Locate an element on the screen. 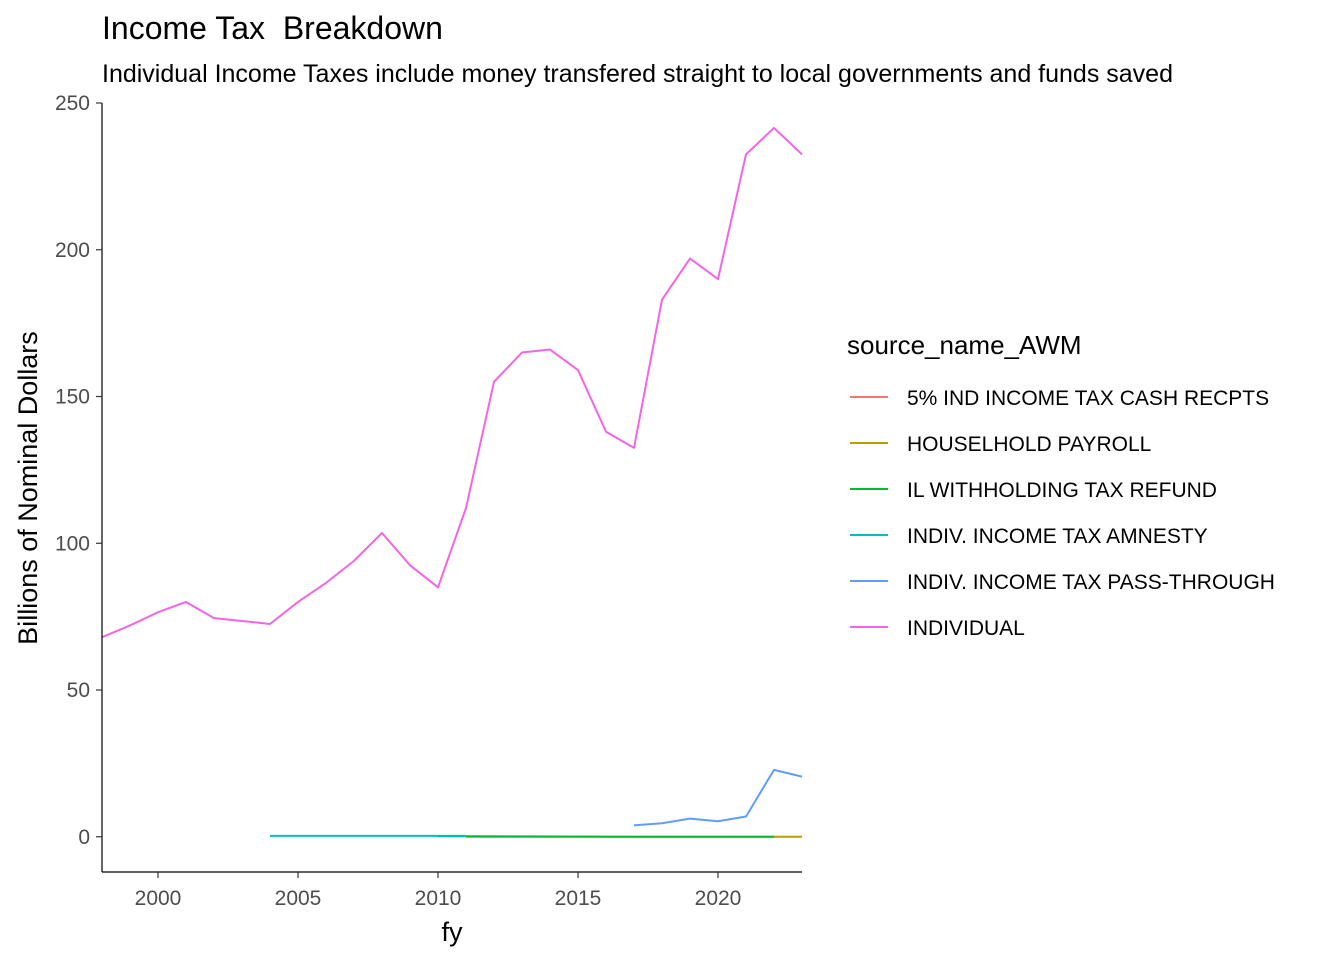  legend-label: IL WITHHOLDING TAX REFUND is located at coordinates (1062, 490).